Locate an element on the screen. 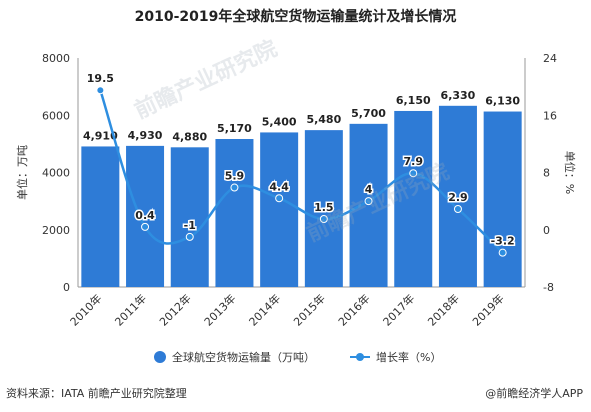  x-tick-label: 2013年 is located at coordinates (219, 309).